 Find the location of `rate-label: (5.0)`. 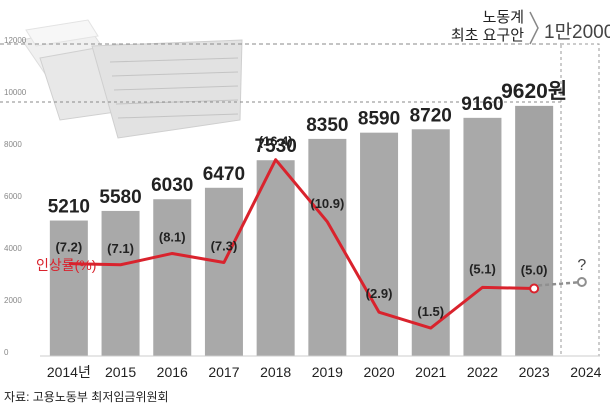

rate-label: (5.0) is located at coordinates (534, 270).